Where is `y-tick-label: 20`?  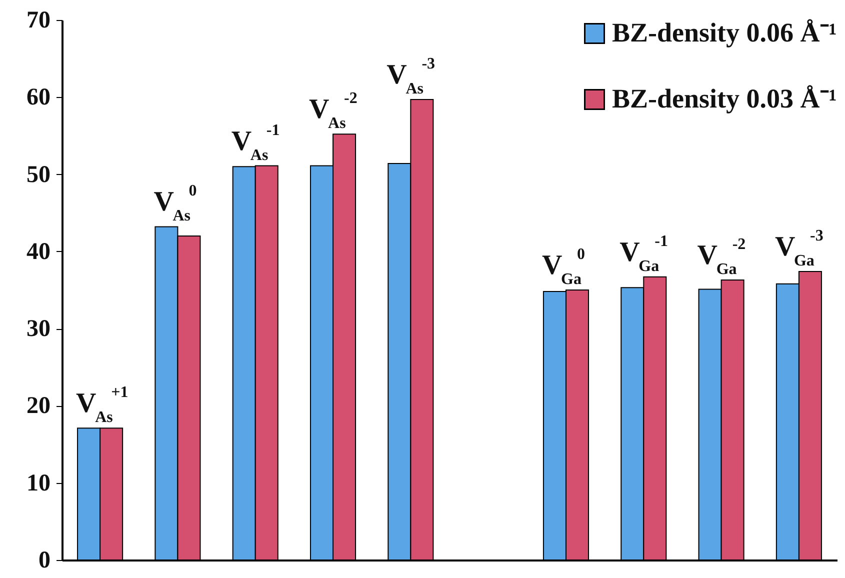 y-tick-label: 20 is located at coordinates (38, 406).